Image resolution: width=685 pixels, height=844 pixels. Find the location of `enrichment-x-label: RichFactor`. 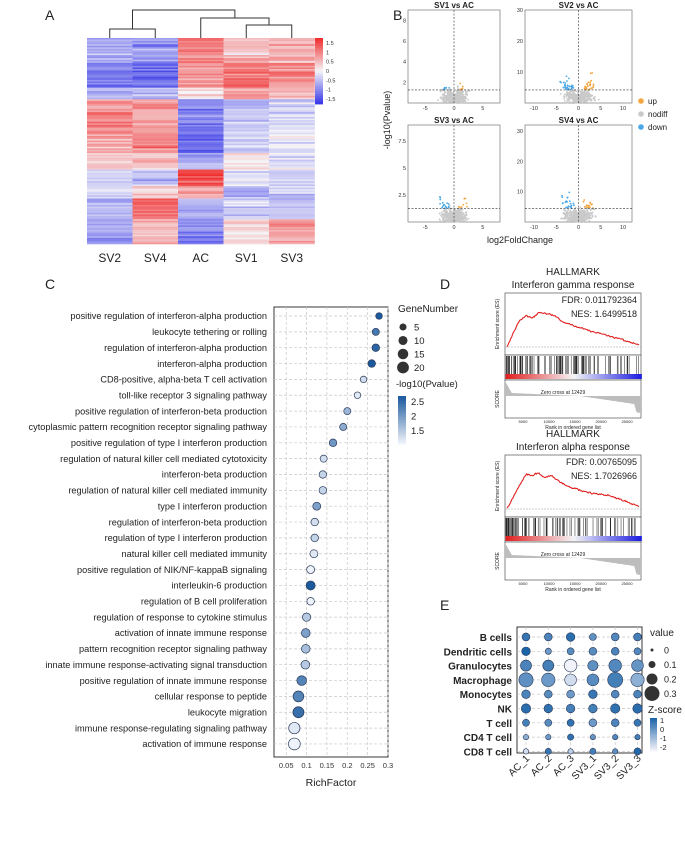

enrichment-x-label: RichFactor is located at coordinates (331, 783).